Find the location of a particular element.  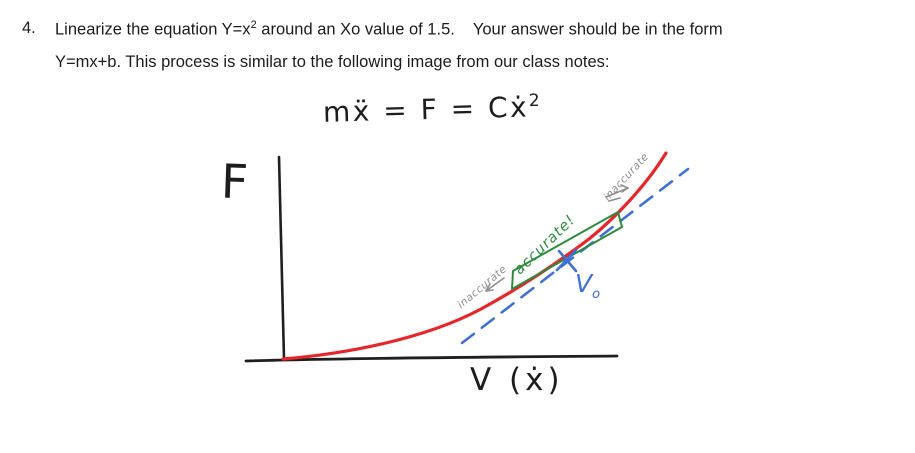

tangent-point-label: Vo is located at coordinates (587, 285).